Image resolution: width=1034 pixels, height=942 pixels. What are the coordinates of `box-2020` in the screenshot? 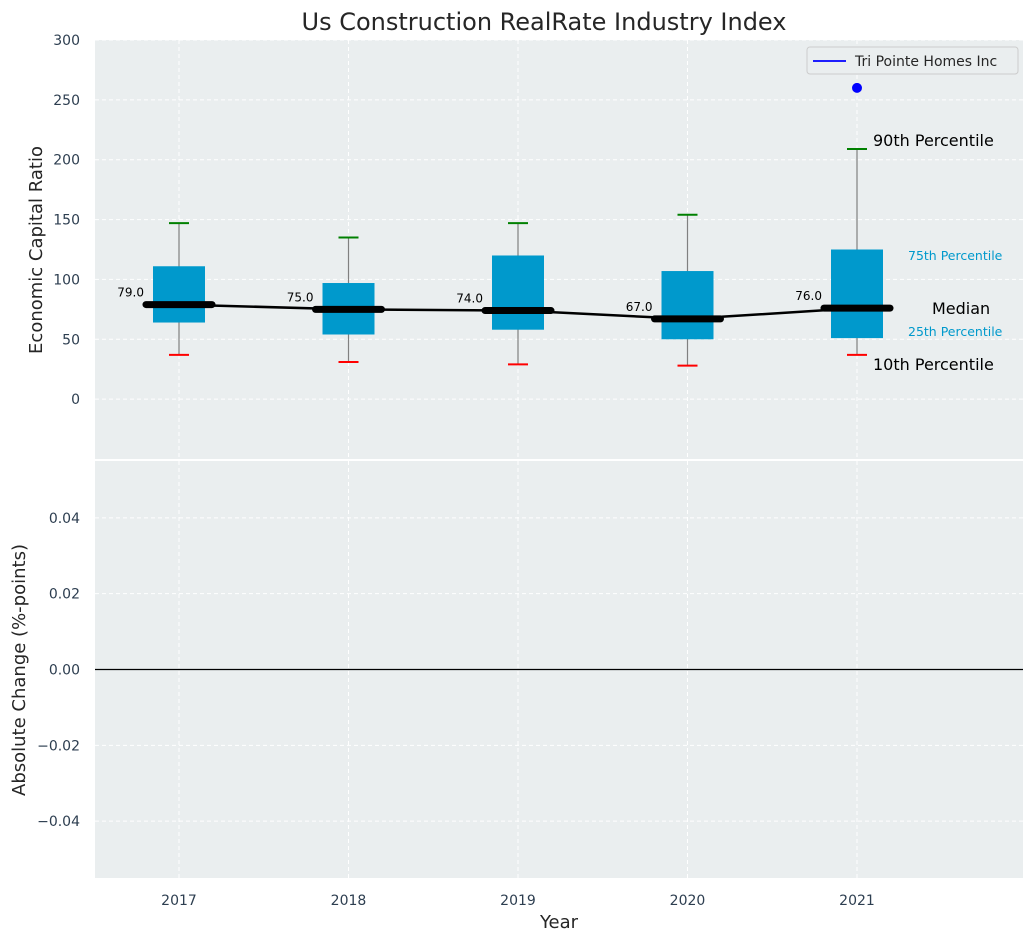 It's located at (687, 290).